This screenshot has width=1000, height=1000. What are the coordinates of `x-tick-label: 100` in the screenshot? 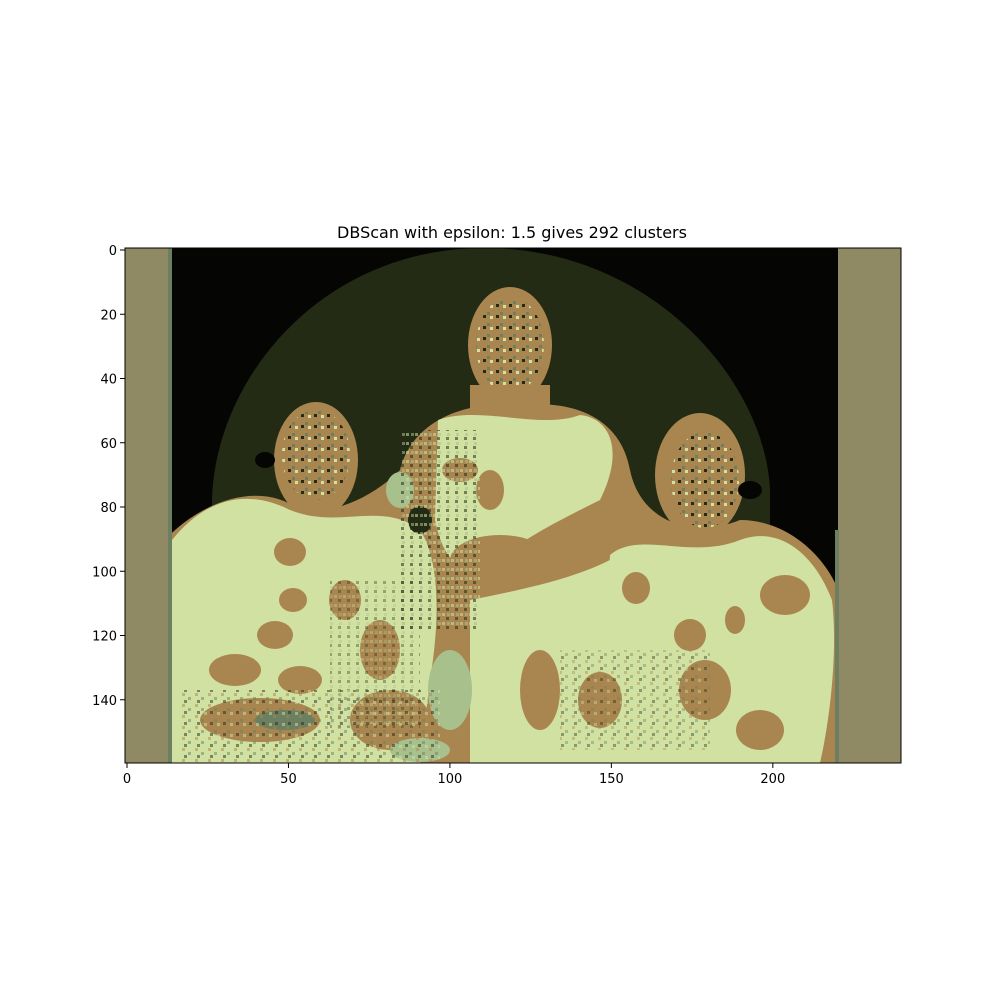 It's located at (450, 779).